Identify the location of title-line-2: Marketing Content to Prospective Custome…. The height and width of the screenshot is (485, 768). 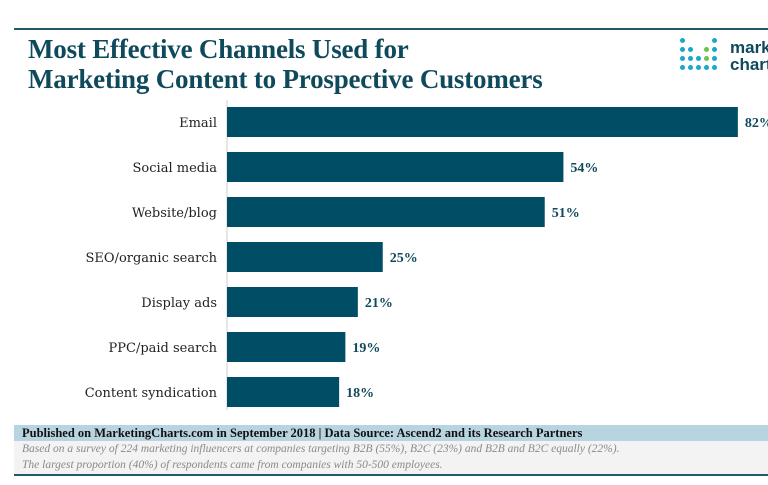
(285, 79).